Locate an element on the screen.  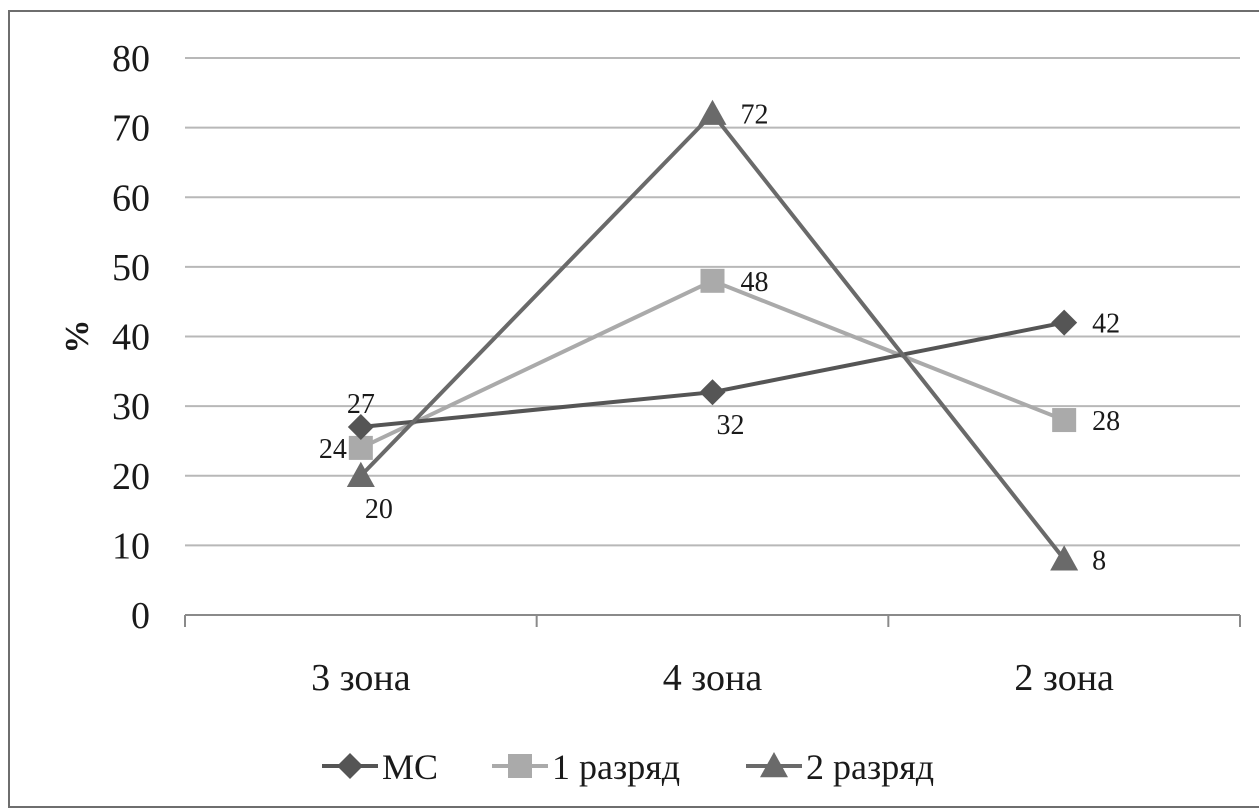
legend: МС 1 разряд 2 разряд is located at coordinates (628, 767).